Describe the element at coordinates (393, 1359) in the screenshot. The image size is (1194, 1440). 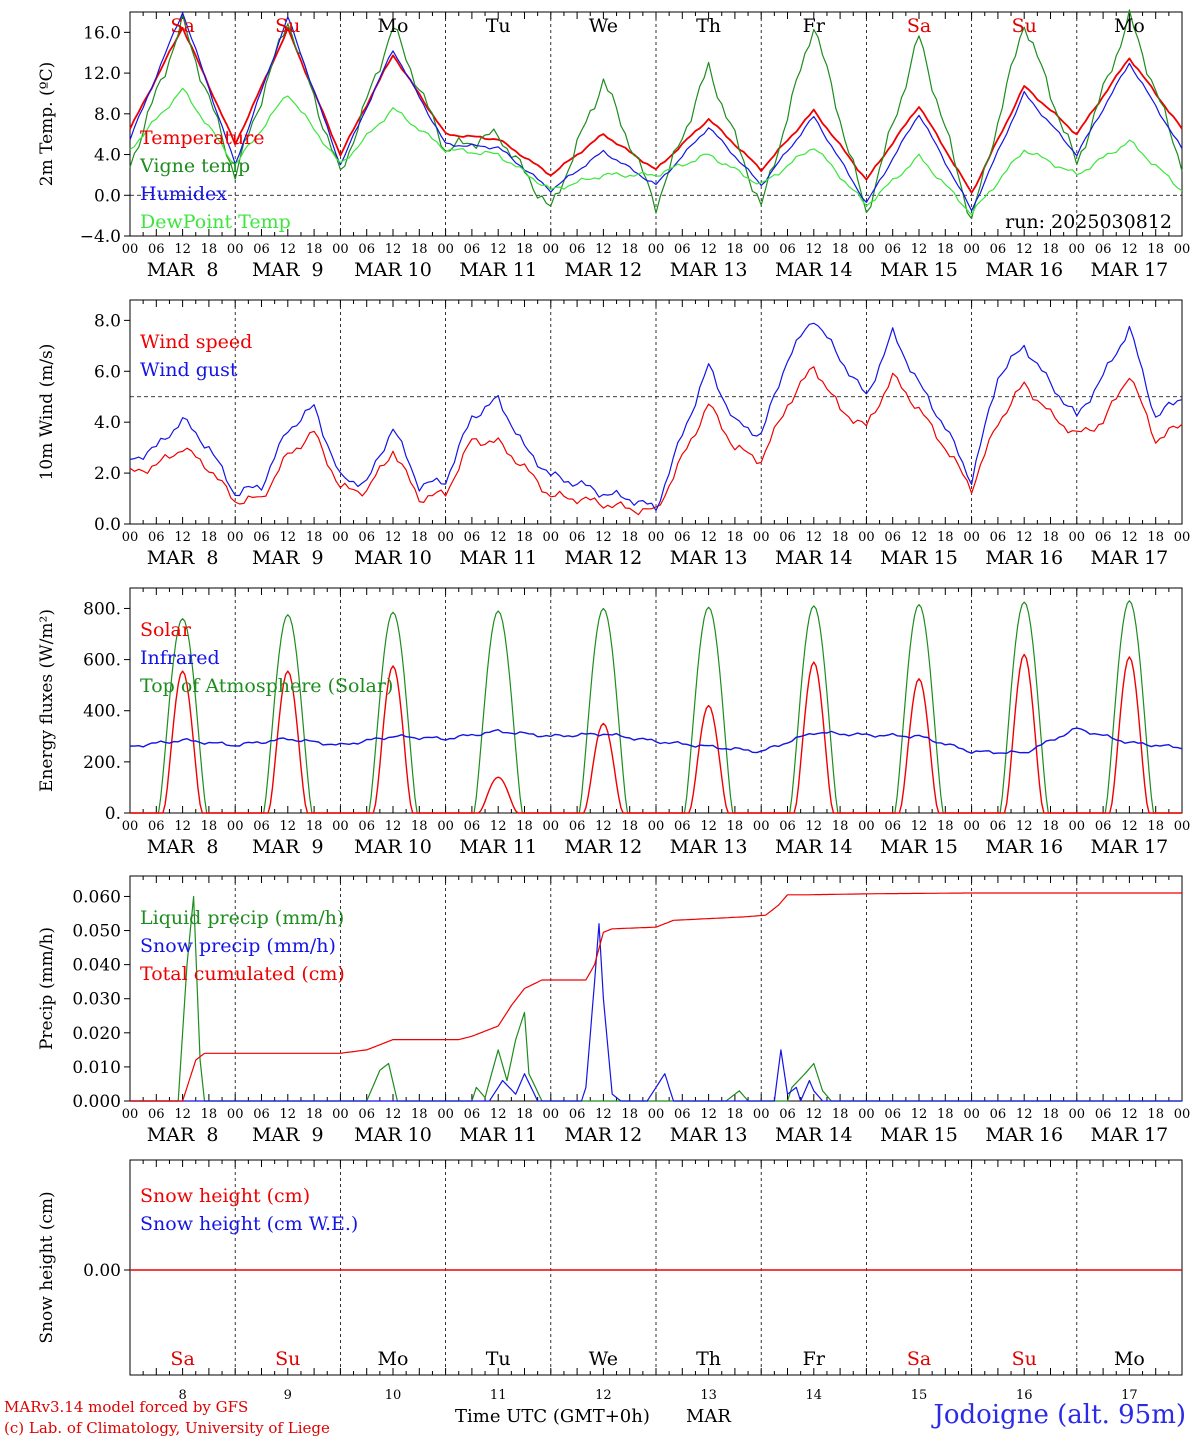
I see `day-name: Mo` at that location.